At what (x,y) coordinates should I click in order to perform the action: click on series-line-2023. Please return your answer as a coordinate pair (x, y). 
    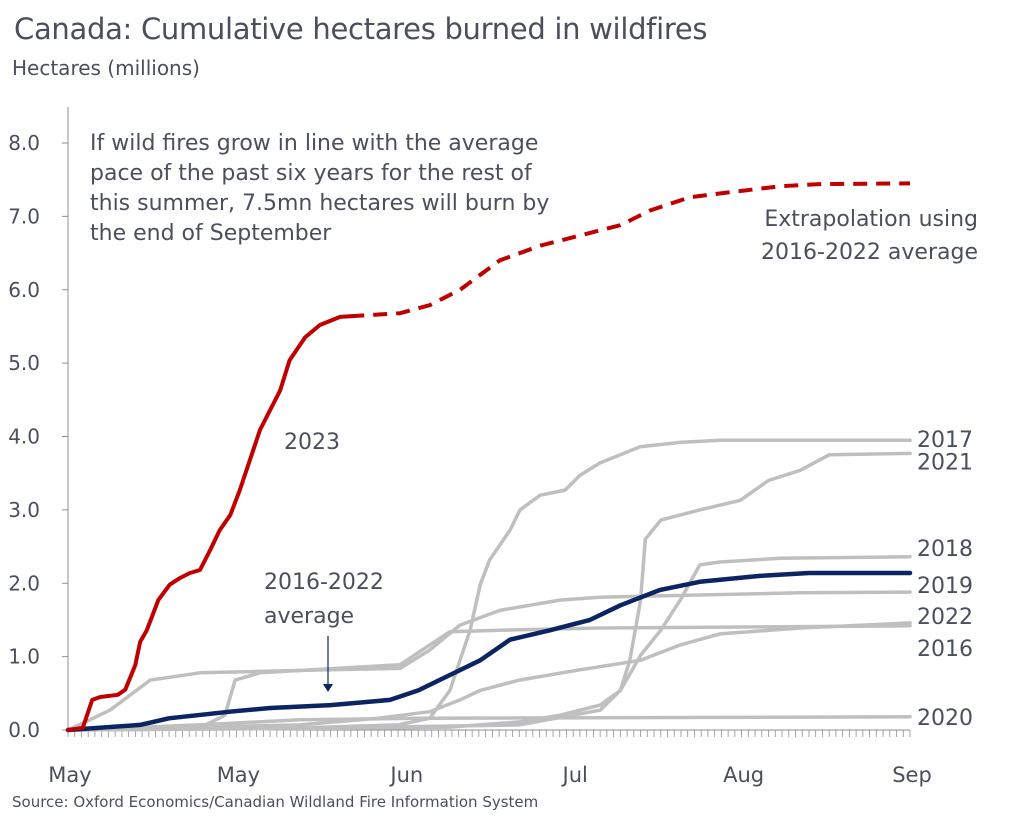
    Looking at the image, I should click on (209, 523).